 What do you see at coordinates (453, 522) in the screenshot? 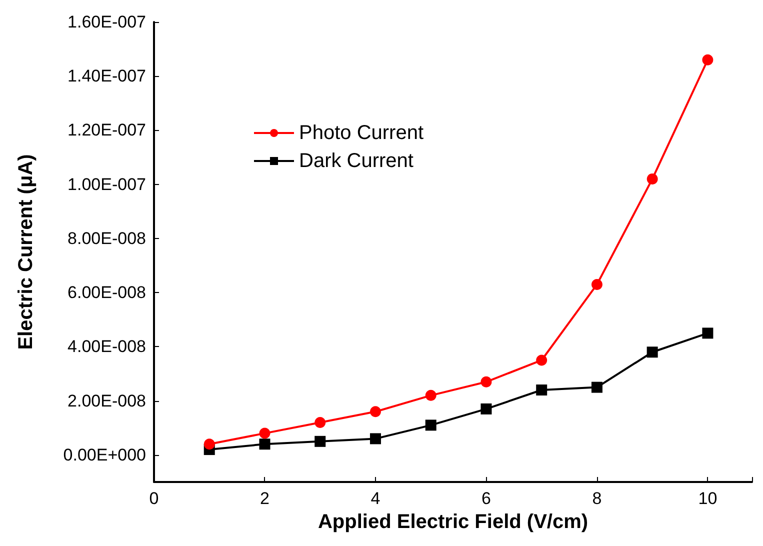
I see `x-axis-title: Applied Electric Field (V/cm)` at bounding box center [453, 522].